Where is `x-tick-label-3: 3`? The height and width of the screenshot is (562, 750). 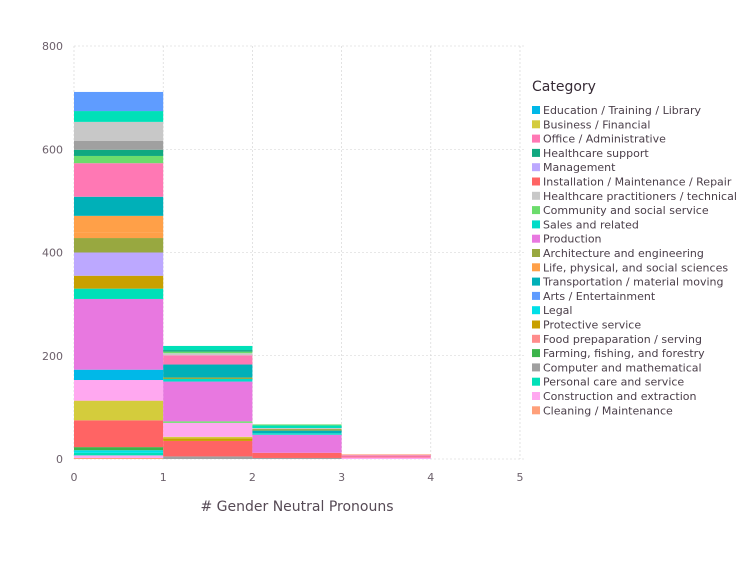 x-tick-label-3: 3 is located at coordinates (341, 477).